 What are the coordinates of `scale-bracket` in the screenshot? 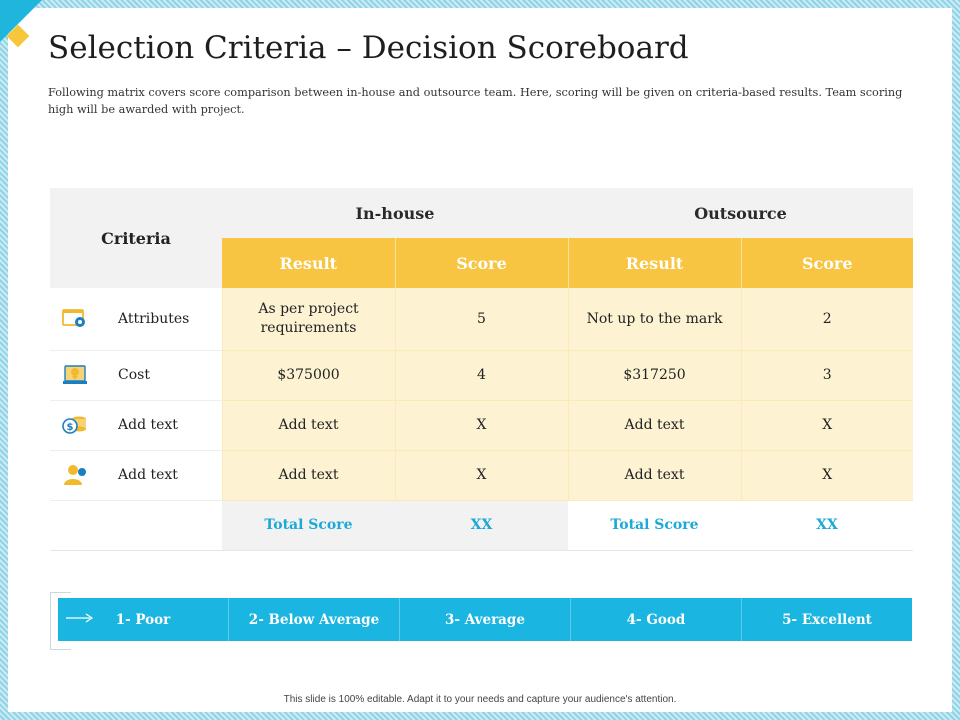 It's located at (60, 621).